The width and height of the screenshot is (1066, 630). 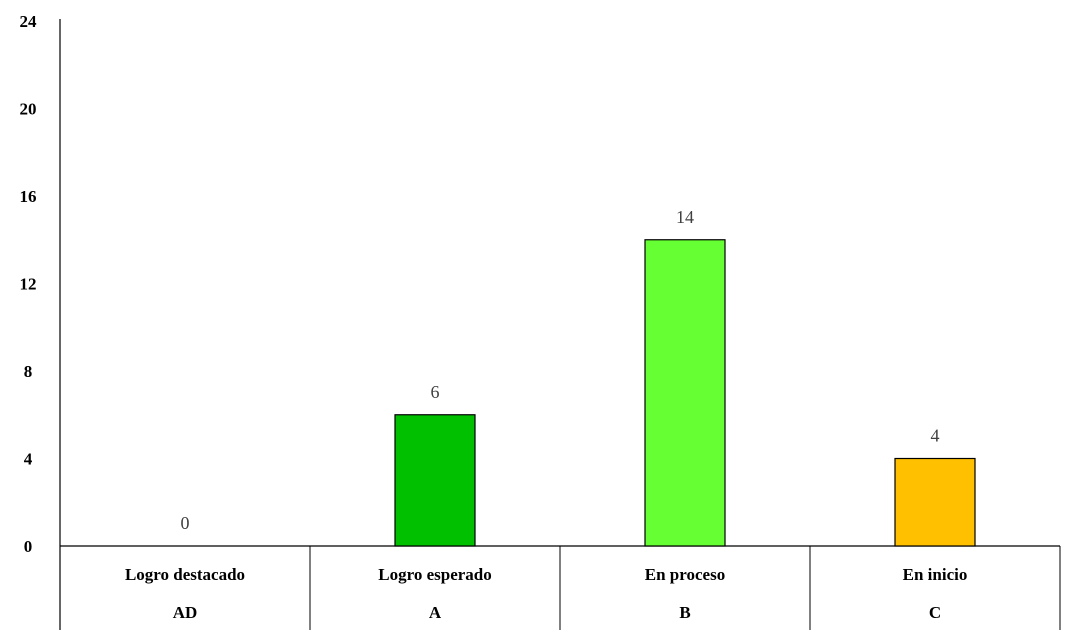 I want to click on y-axis-tick-labels: 0 4 8 12 16 20 24, so click(x=29, y=284).